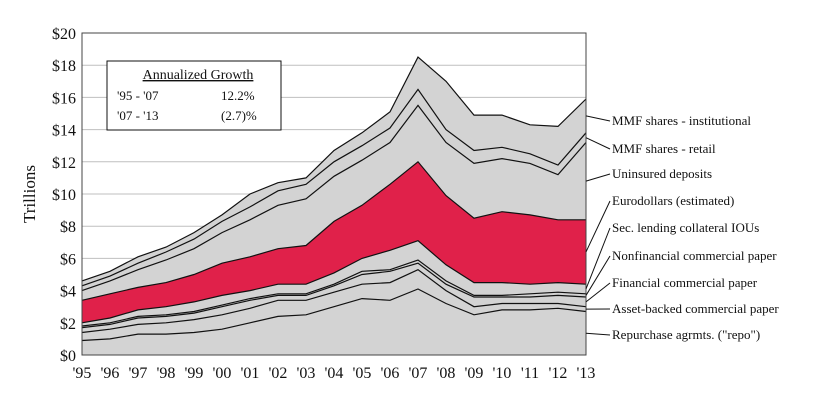 The height and width of the screenshot is (410, 828). Describe the element at coordinates (278, 373) in the screenshot. I see `x-tick-label: '02` at that location.